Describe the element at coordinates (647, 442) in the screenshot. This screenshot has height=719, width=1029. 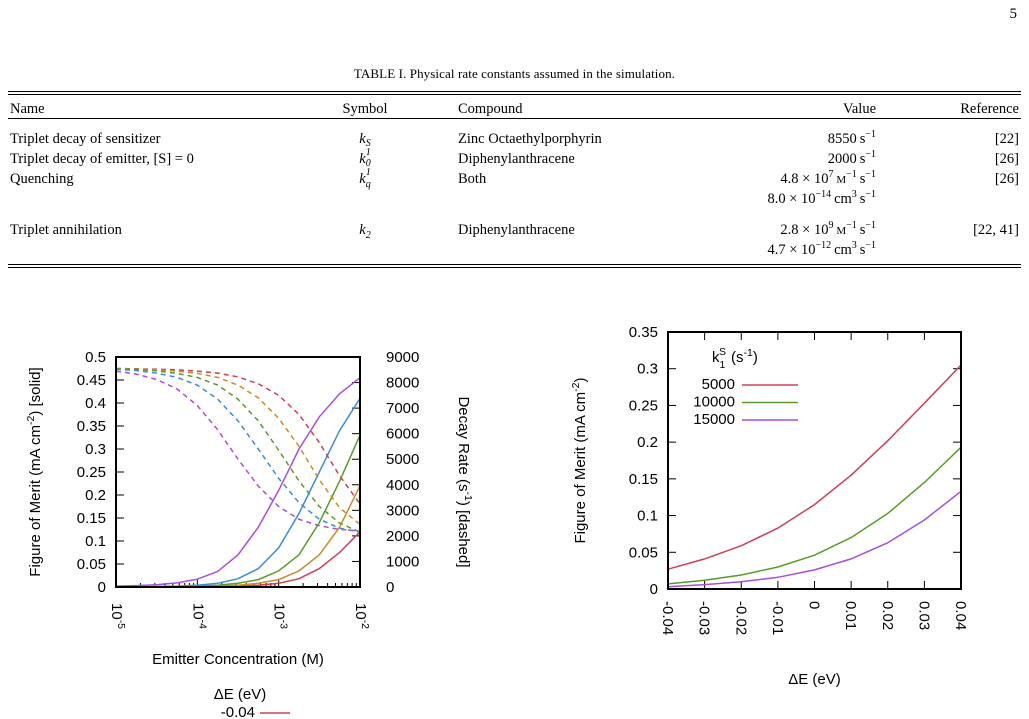
I see `chart2-ytick-label: 0.2` at that location.